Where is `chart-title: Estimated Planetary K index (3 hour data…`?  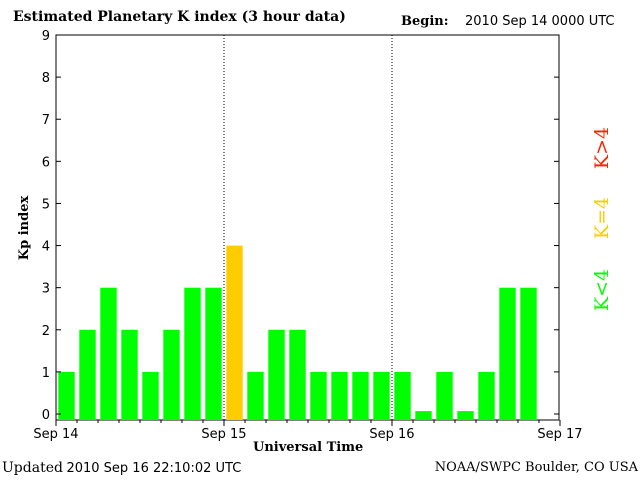 chart-title: Estimated Planetary K index (3 hour data… is located at coordinates (179, 17).